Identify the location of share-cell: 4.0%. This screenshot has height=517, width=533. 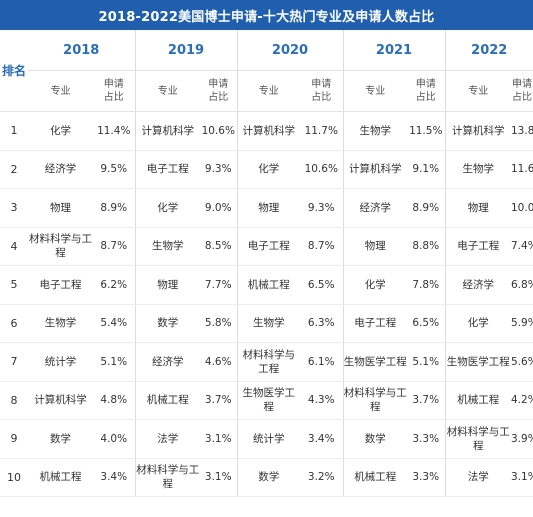
(114, 439).